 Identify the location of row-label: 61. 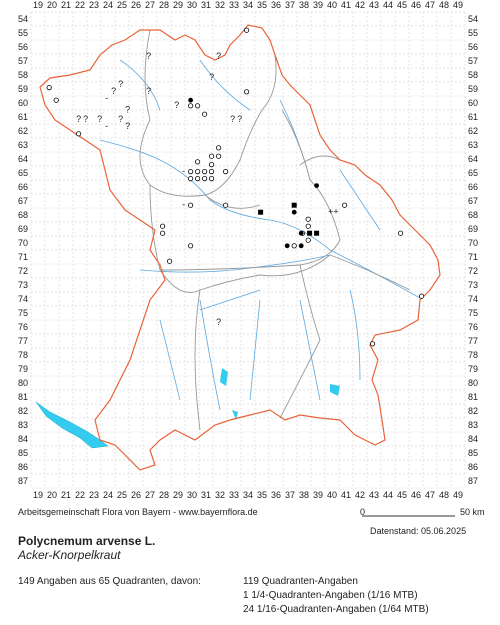
(473, 117).